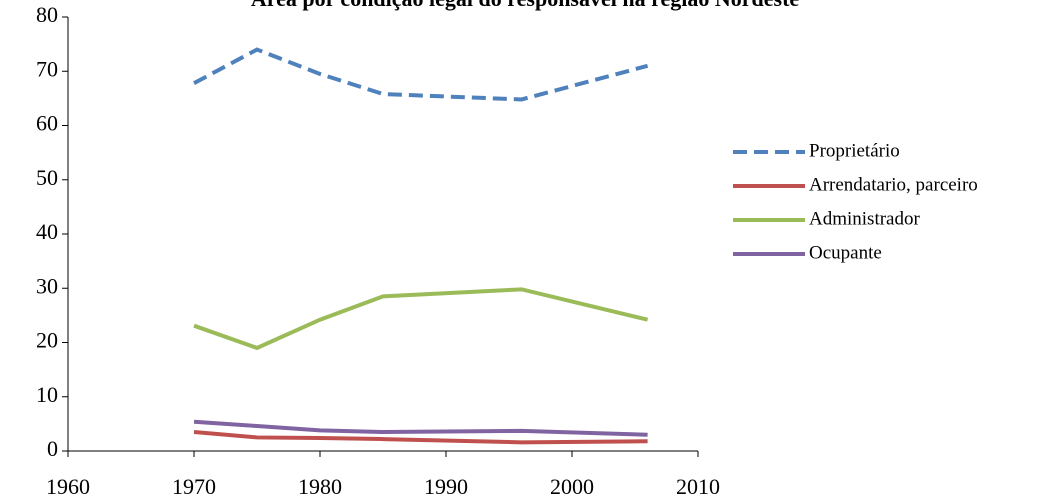 The image size is (1049, 504). I want to click on y-tick-label: 50, so click(47, 177).